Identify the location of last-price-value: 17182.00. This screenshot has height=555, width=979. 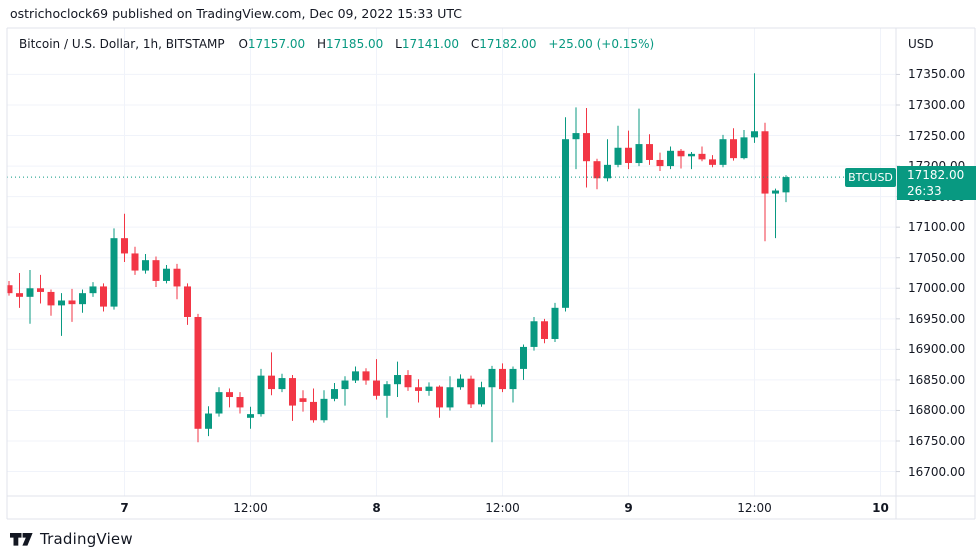
(936, 175).